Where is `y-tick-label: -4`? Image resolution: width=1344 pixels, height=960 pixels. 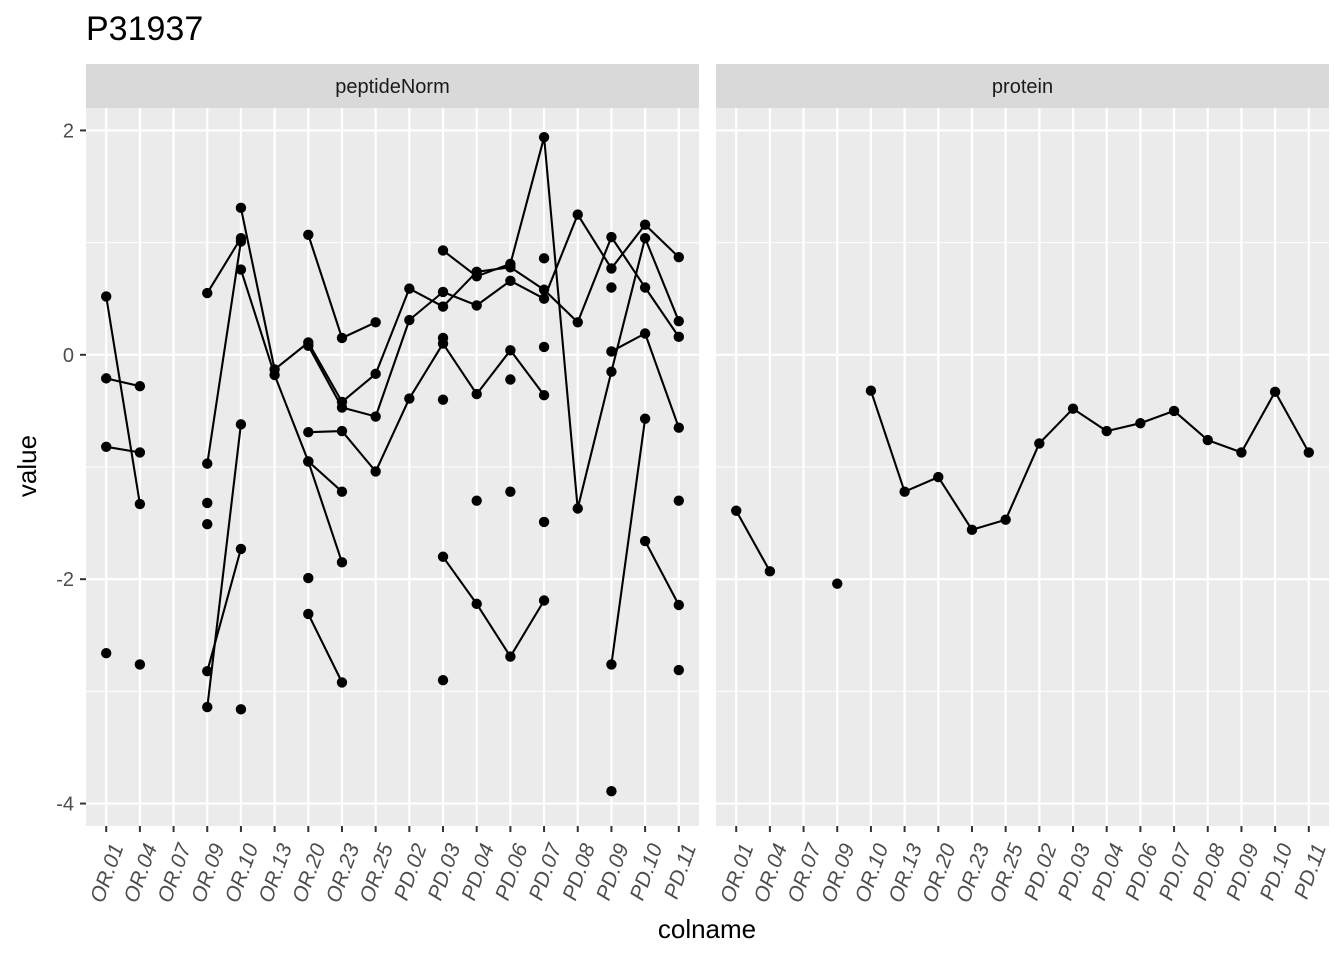 y-tick-label: -4 is located at coordinates (65, 805).